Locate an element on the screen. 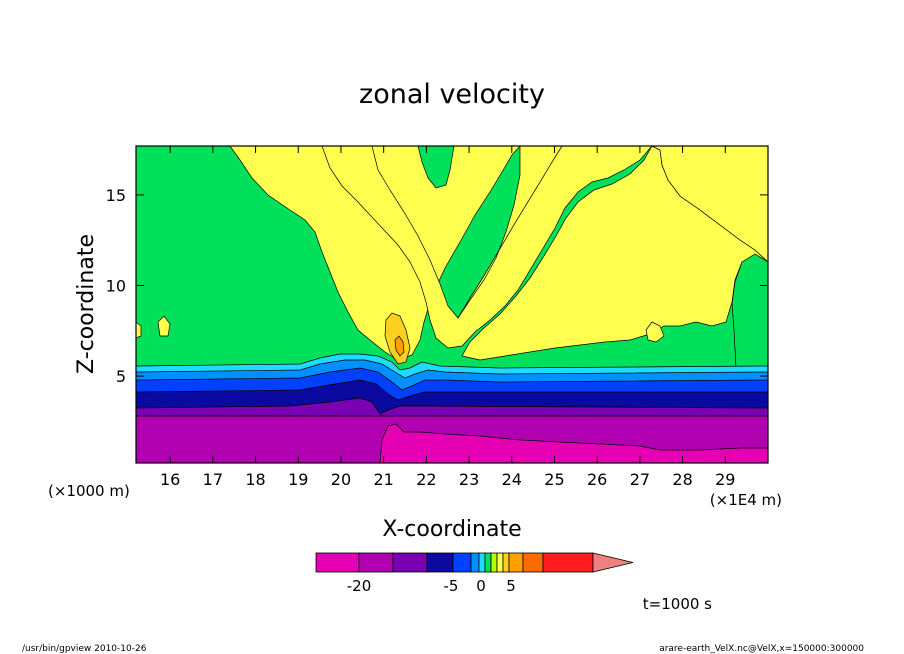  x-tick-label: 25 is located at coordinates (554, 479).